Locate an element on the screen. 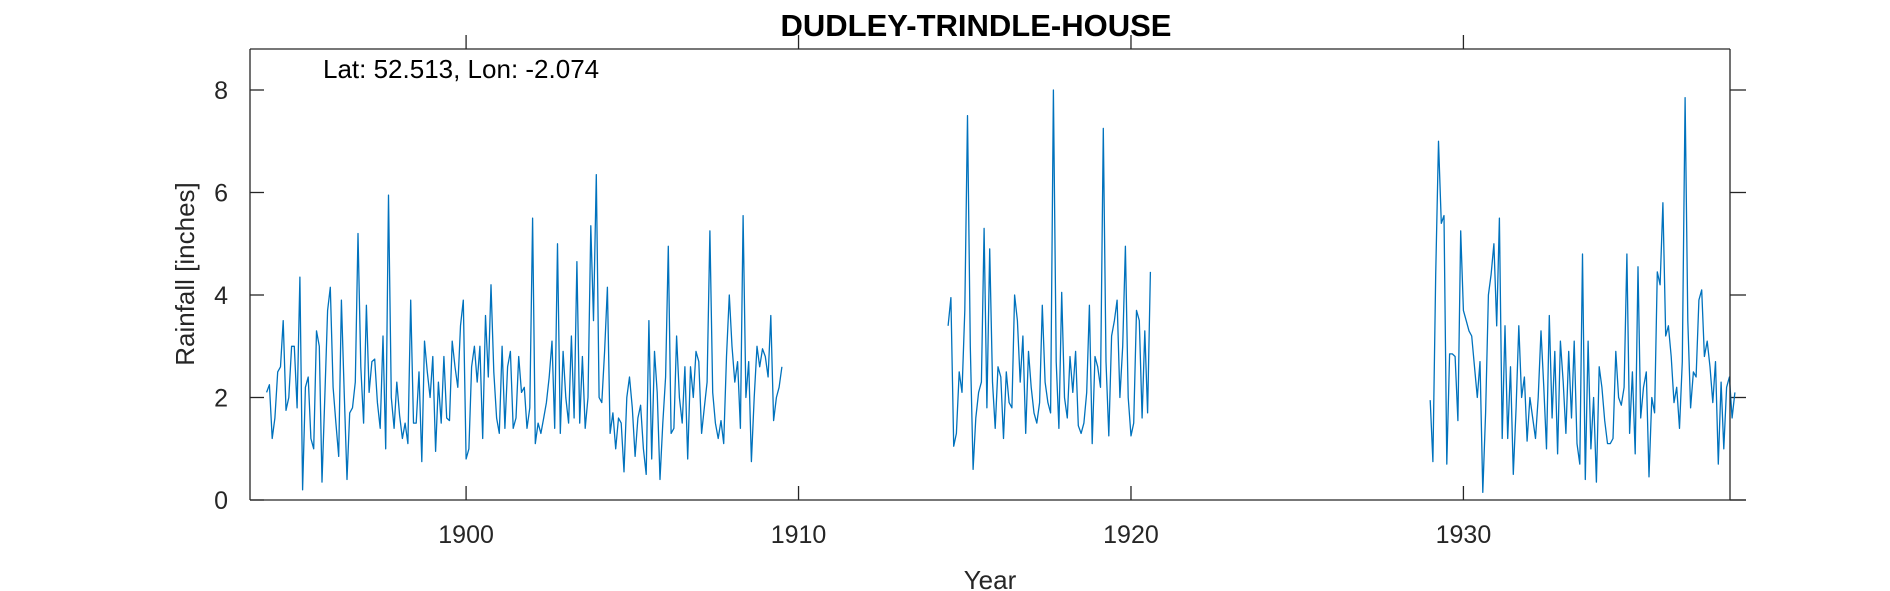  location-annotation: Lat: 52.513, Lon: -2.074 is located at coordinates (461, 69).